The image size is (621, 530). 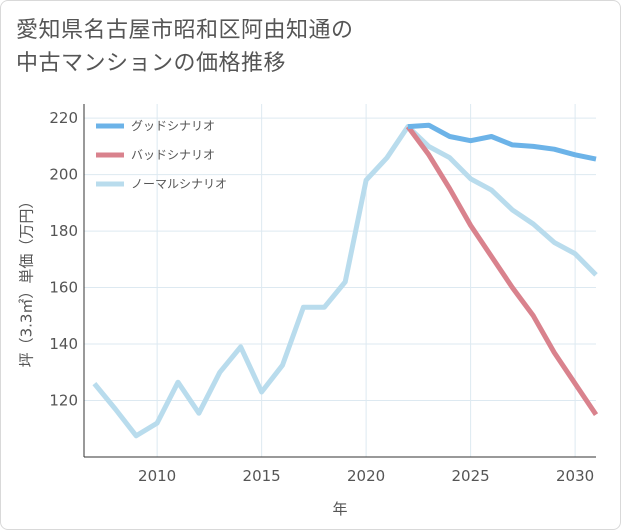 I want to click on legend-label-2: ノーマルシナリオ, so click(x=179, y=184).